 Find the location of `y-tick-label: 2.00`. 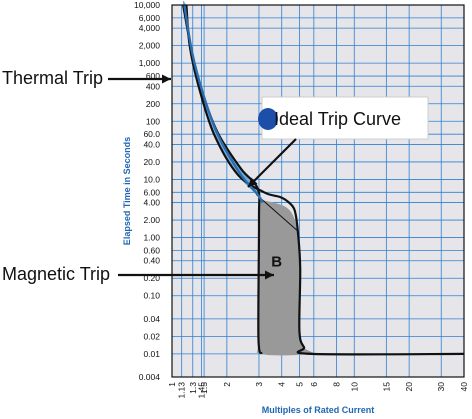

y-tick-label: 2.00 is located at coordinates (151, 220).